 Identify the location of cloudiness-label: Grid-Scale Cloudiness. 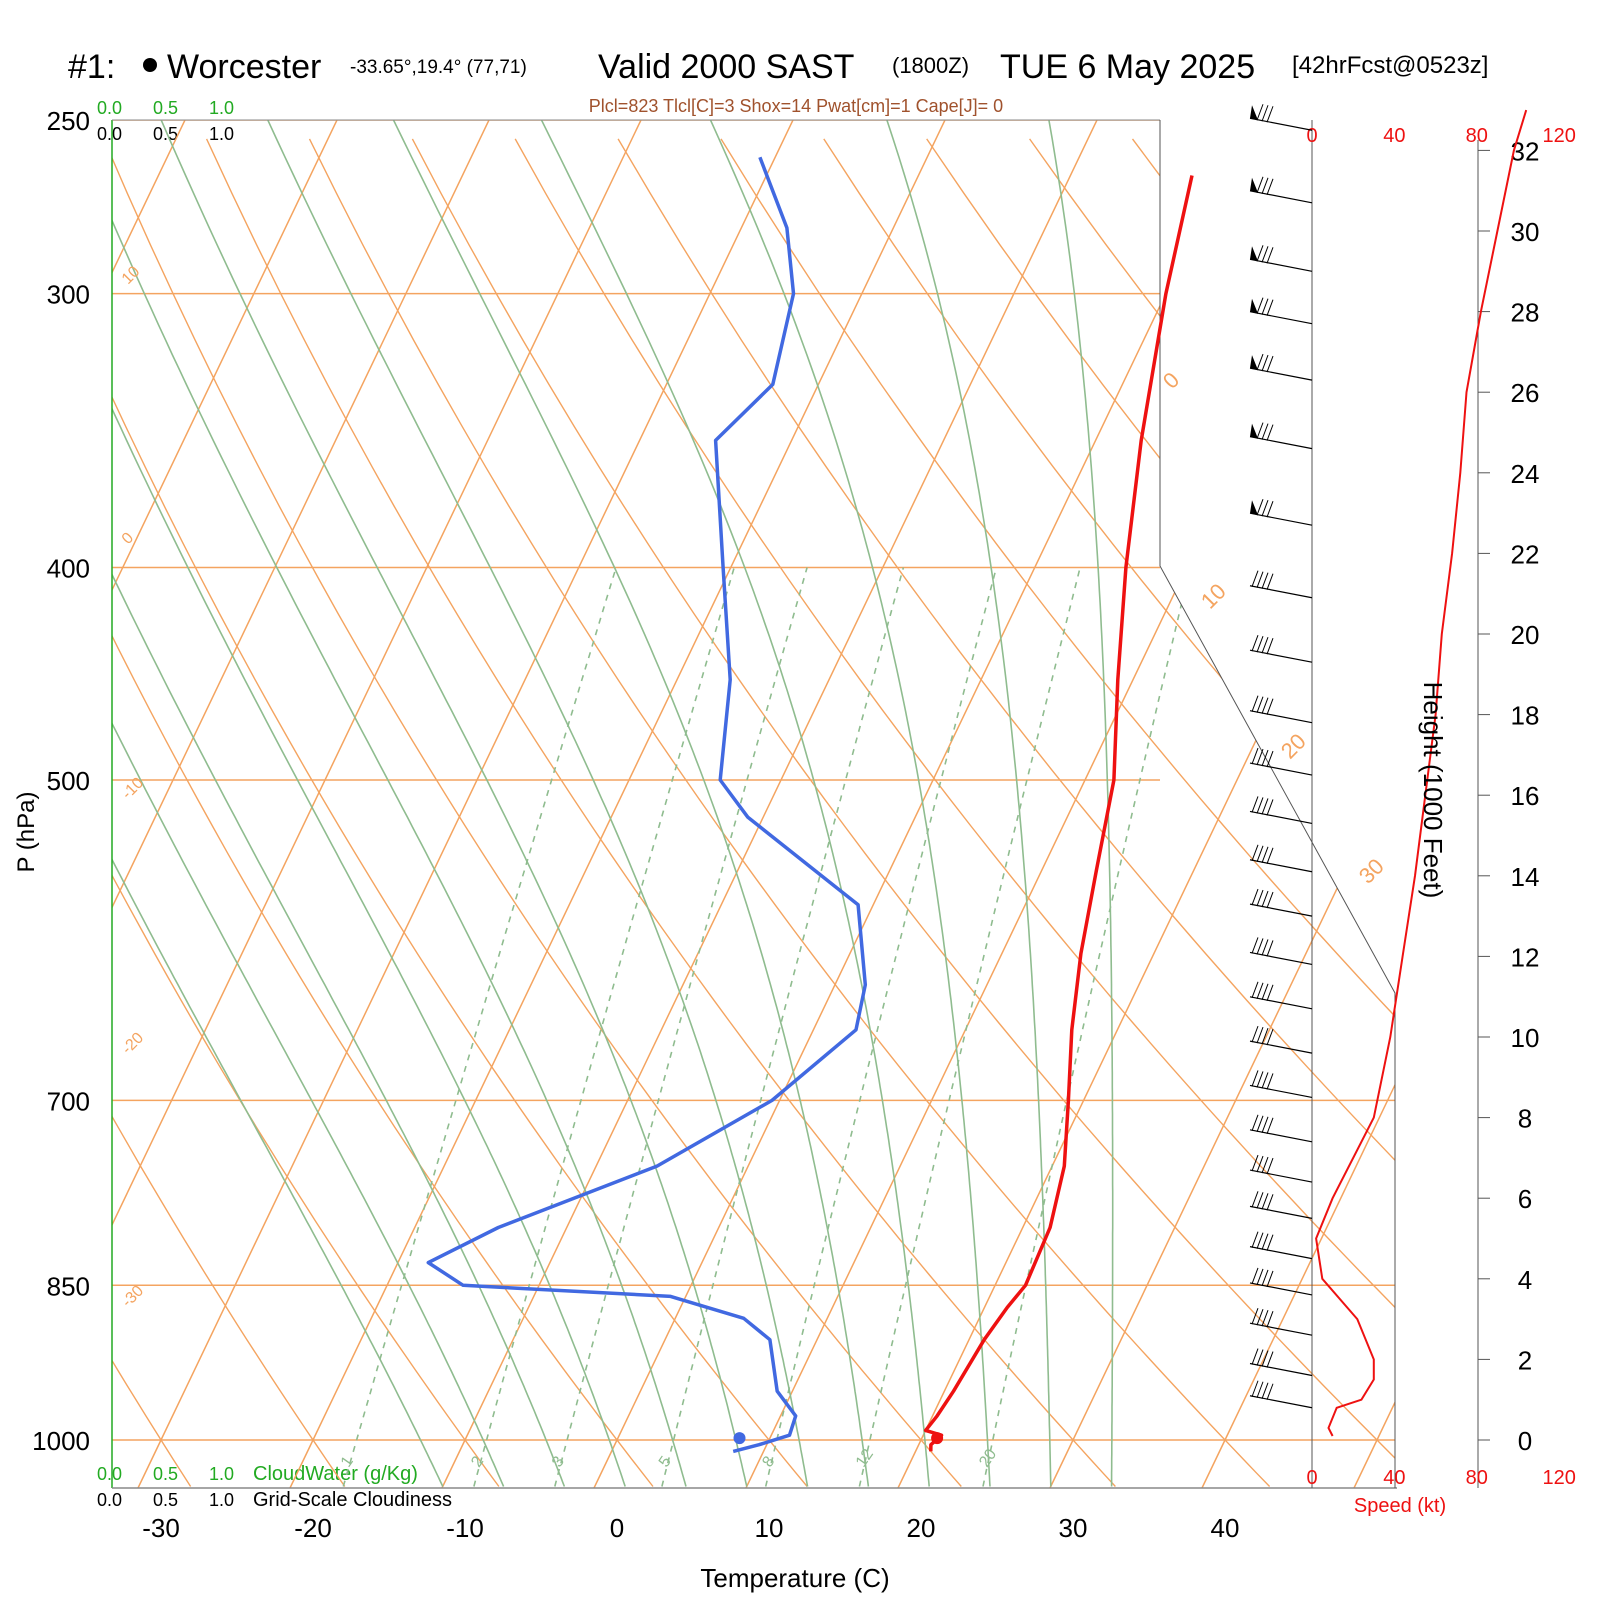
(352, 1500).